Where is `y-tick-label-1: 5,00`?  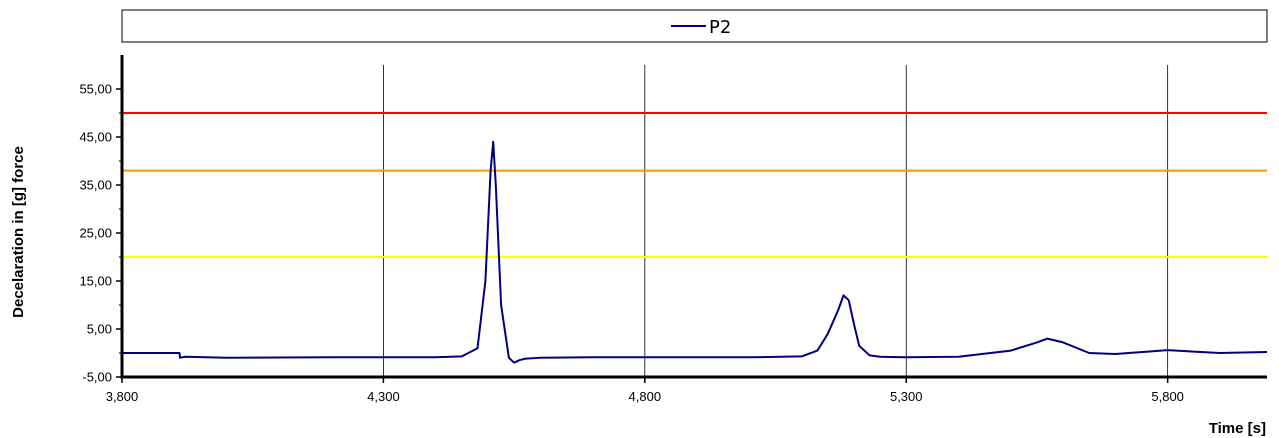
y-tick-label-1: 5,00 is located at coordinates (99, 329).